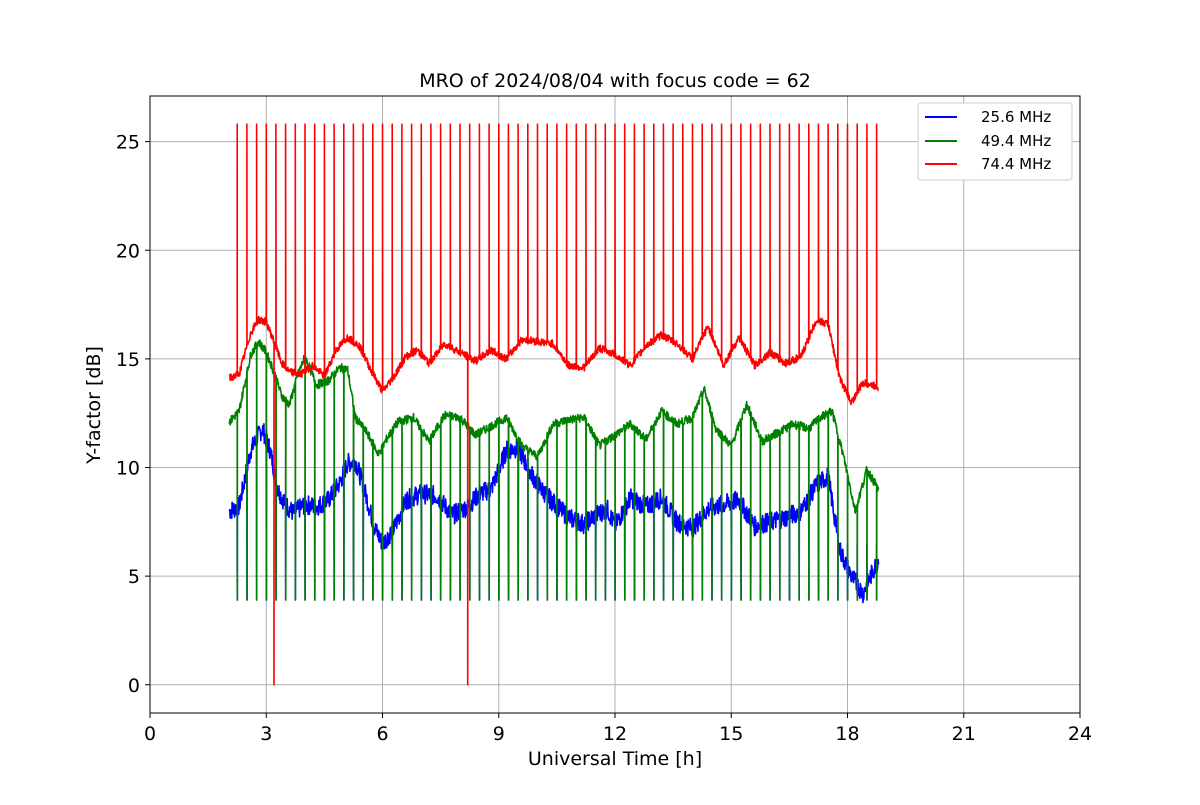 This screenshot has width=1200, height=805. I want to click on x-tick-label: 9, so click(499, 734).